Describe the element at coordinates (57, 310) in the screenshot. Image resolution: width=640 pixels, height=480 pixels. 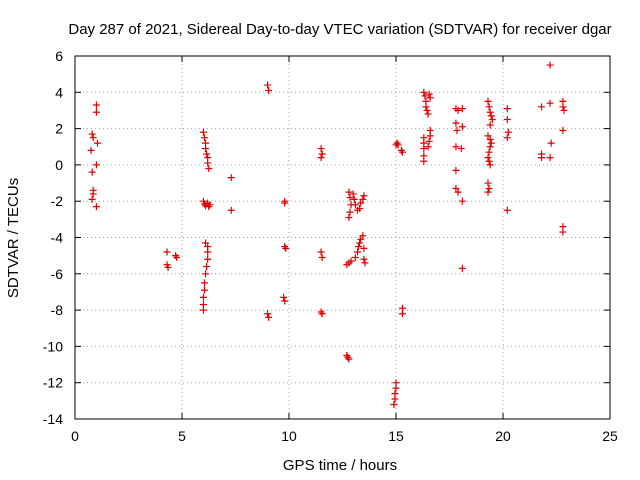
I see `y-tick-label: -8` at that location.